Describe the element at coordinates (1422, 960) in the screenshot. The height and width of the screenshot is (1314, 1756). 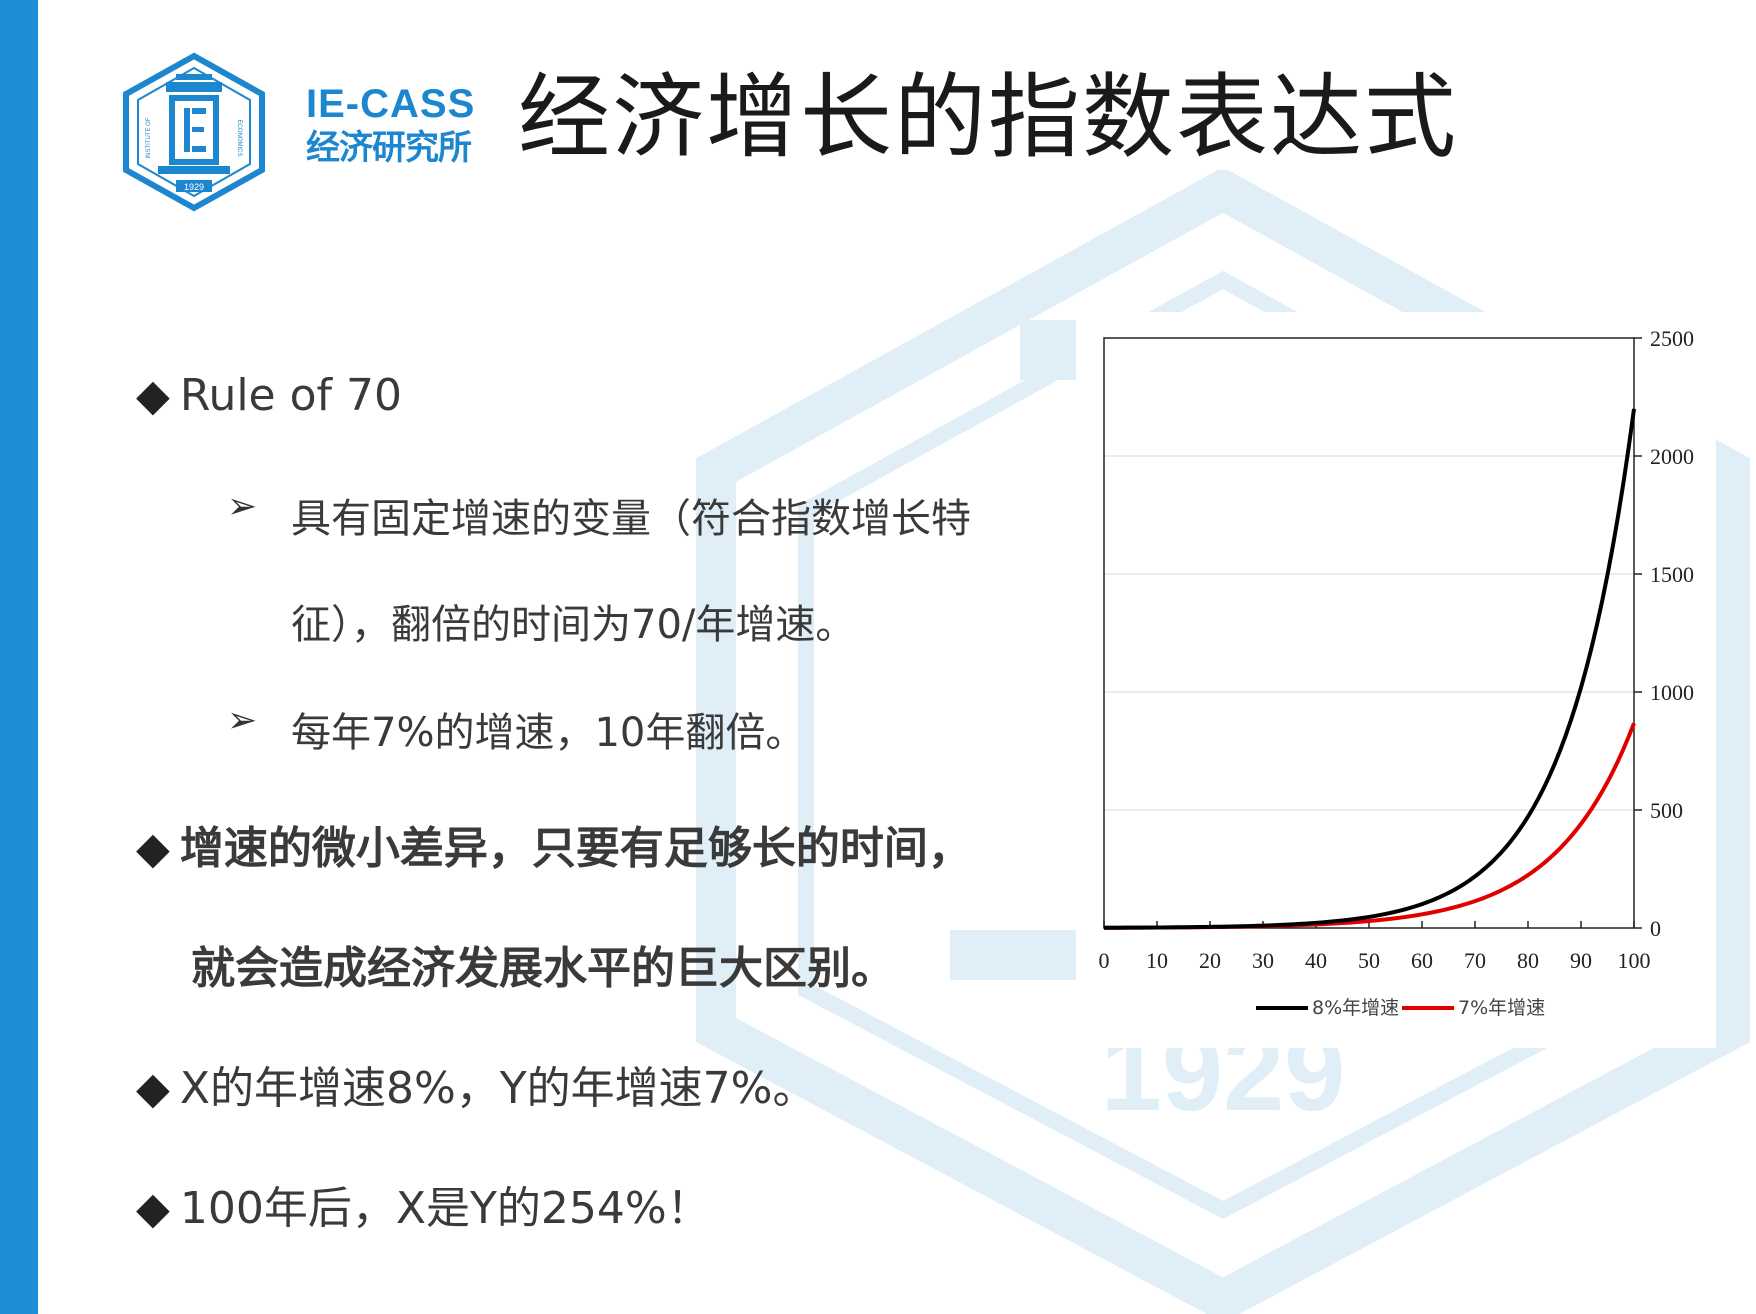
I see `x-tick-label: 60` at that location.